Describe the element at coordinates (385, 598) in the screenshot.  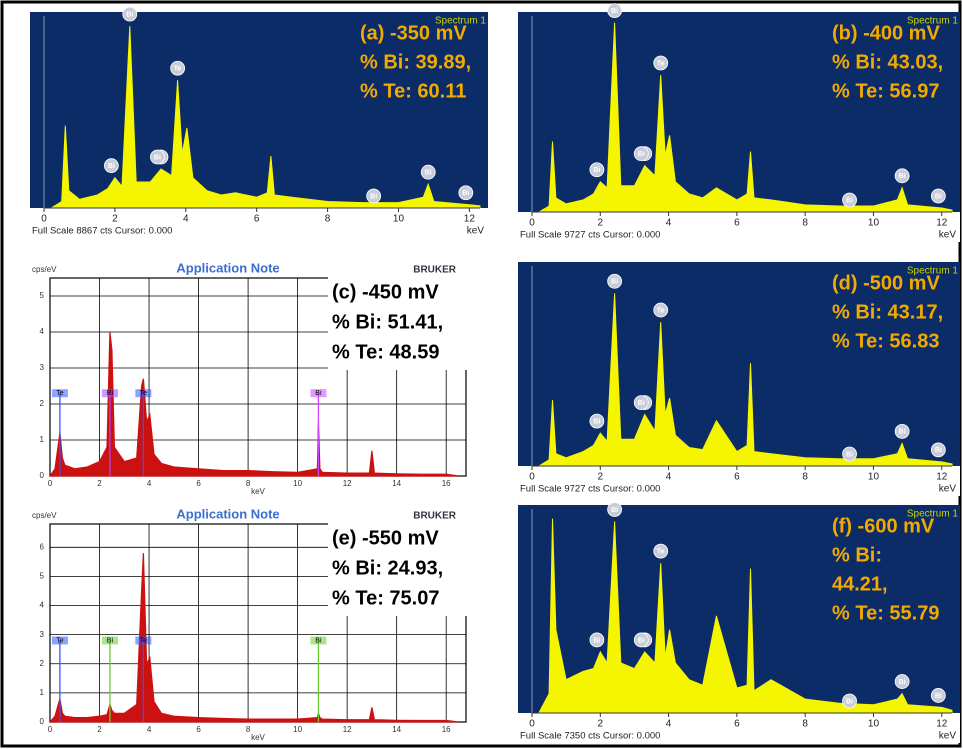
I see `annotation: % Te: 75.07` at that location.